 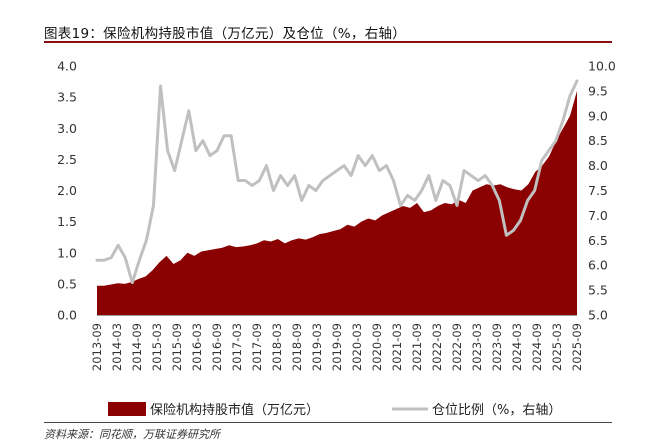 What do you see at coordinates (197, 347) in the screenshot?
I see `x-axis-tick-label: 2016-03` at bounding box center [197, 347].